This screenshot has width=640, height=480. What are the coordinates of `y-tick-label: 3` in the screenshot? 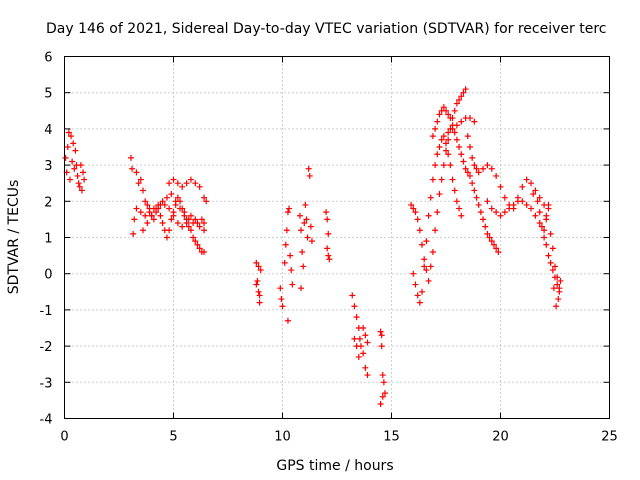 It's located at (48, 166).